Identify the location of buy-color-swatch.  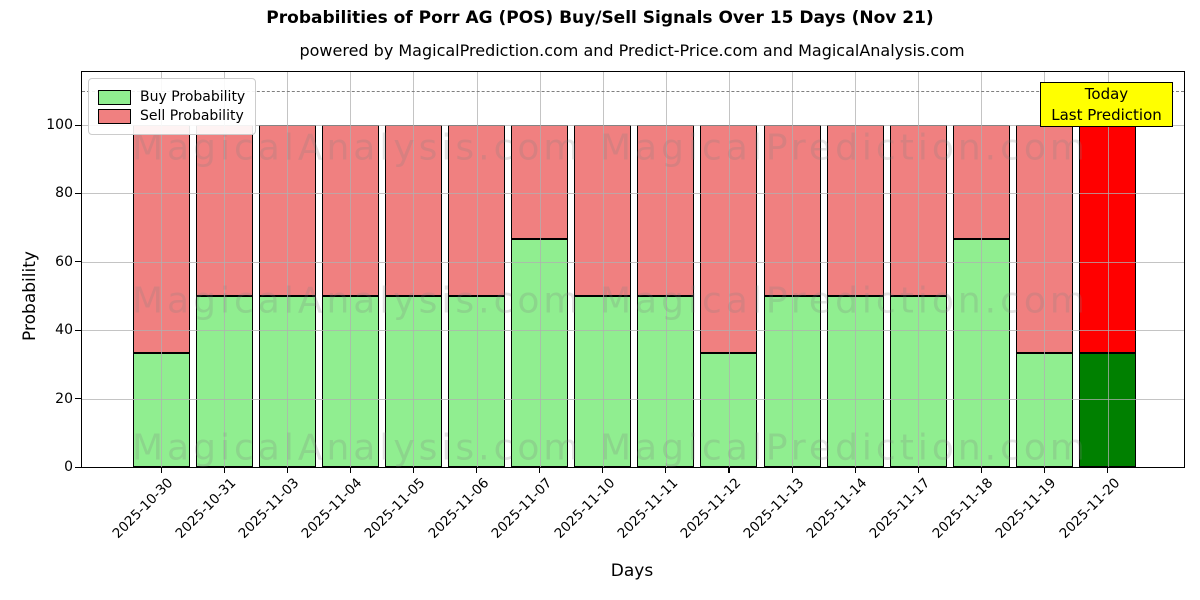
(114, 97).